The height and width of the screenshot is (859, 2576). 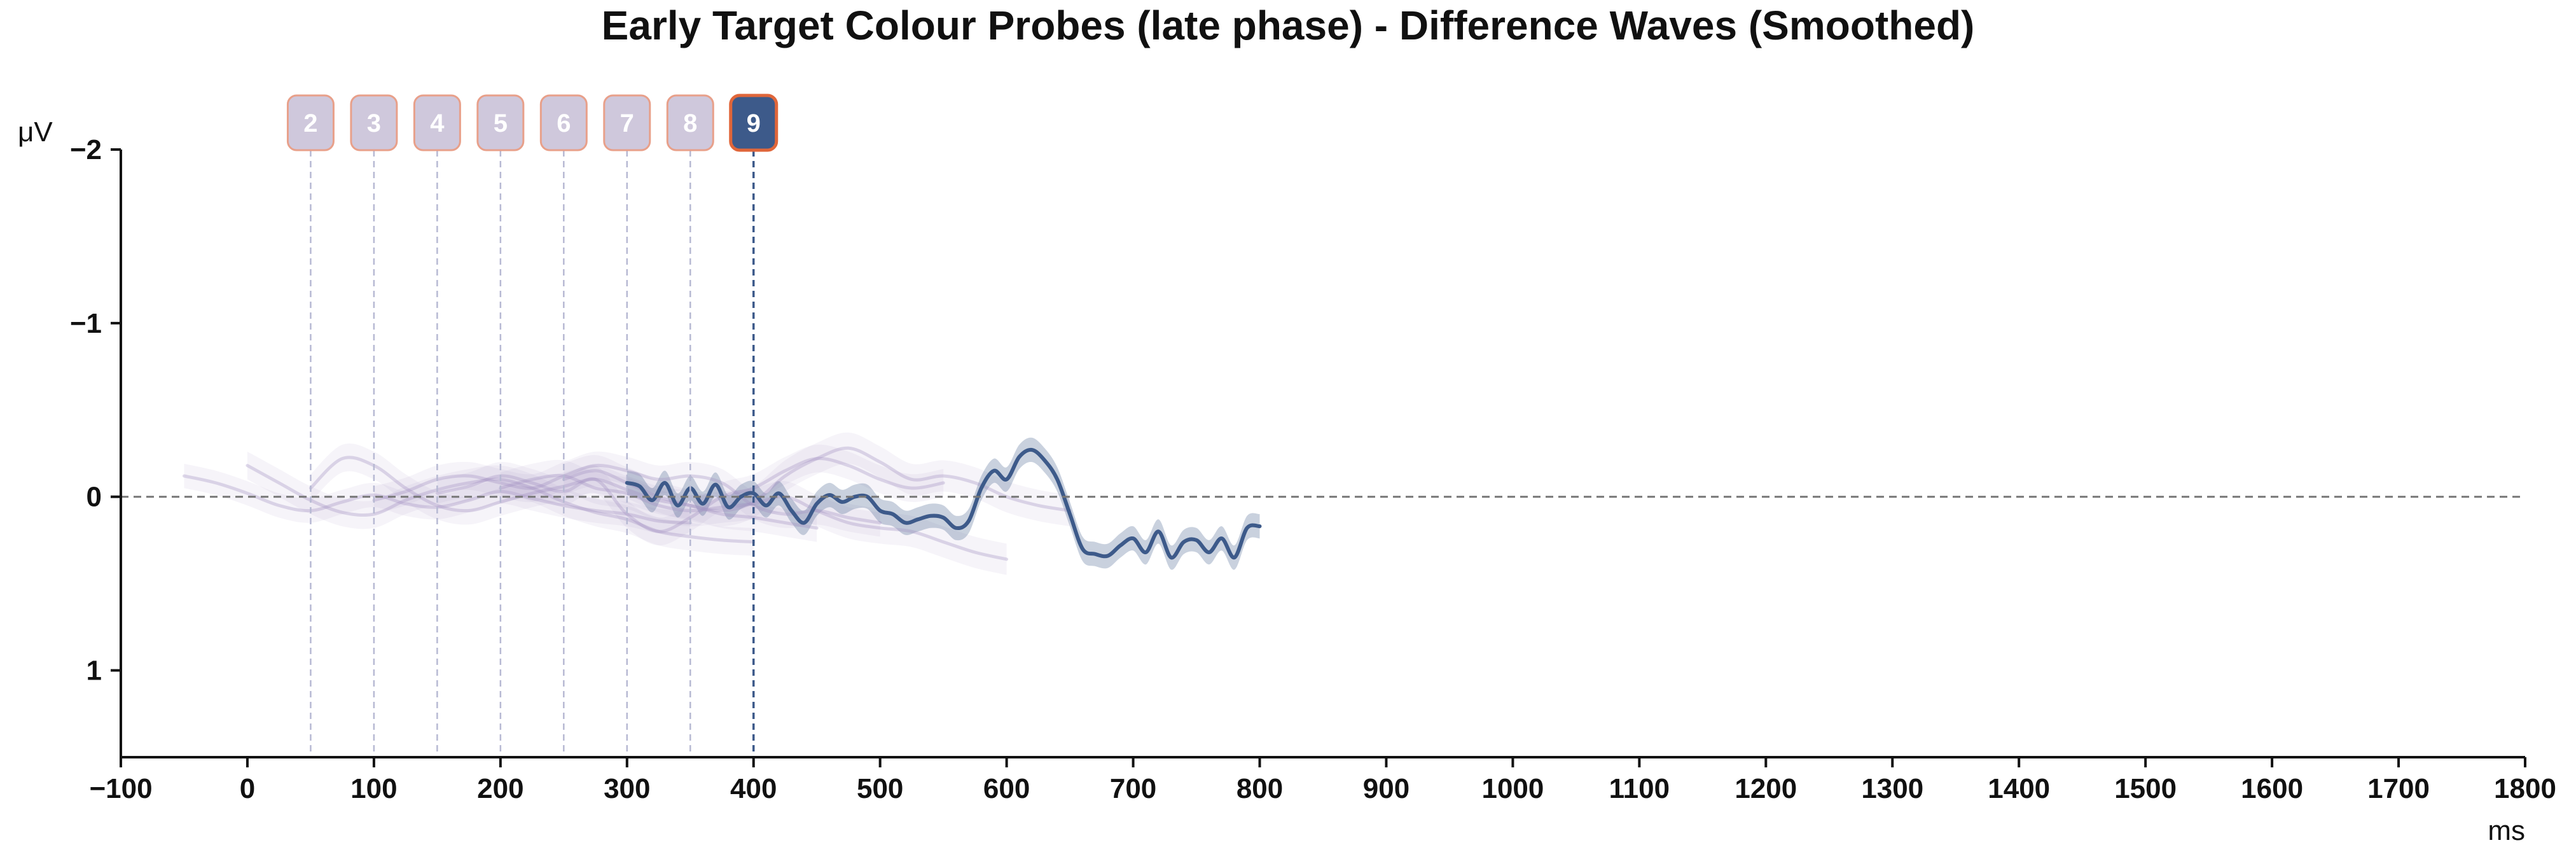 I want to click on probe-3-label: 3, so click(x=374, y=123).